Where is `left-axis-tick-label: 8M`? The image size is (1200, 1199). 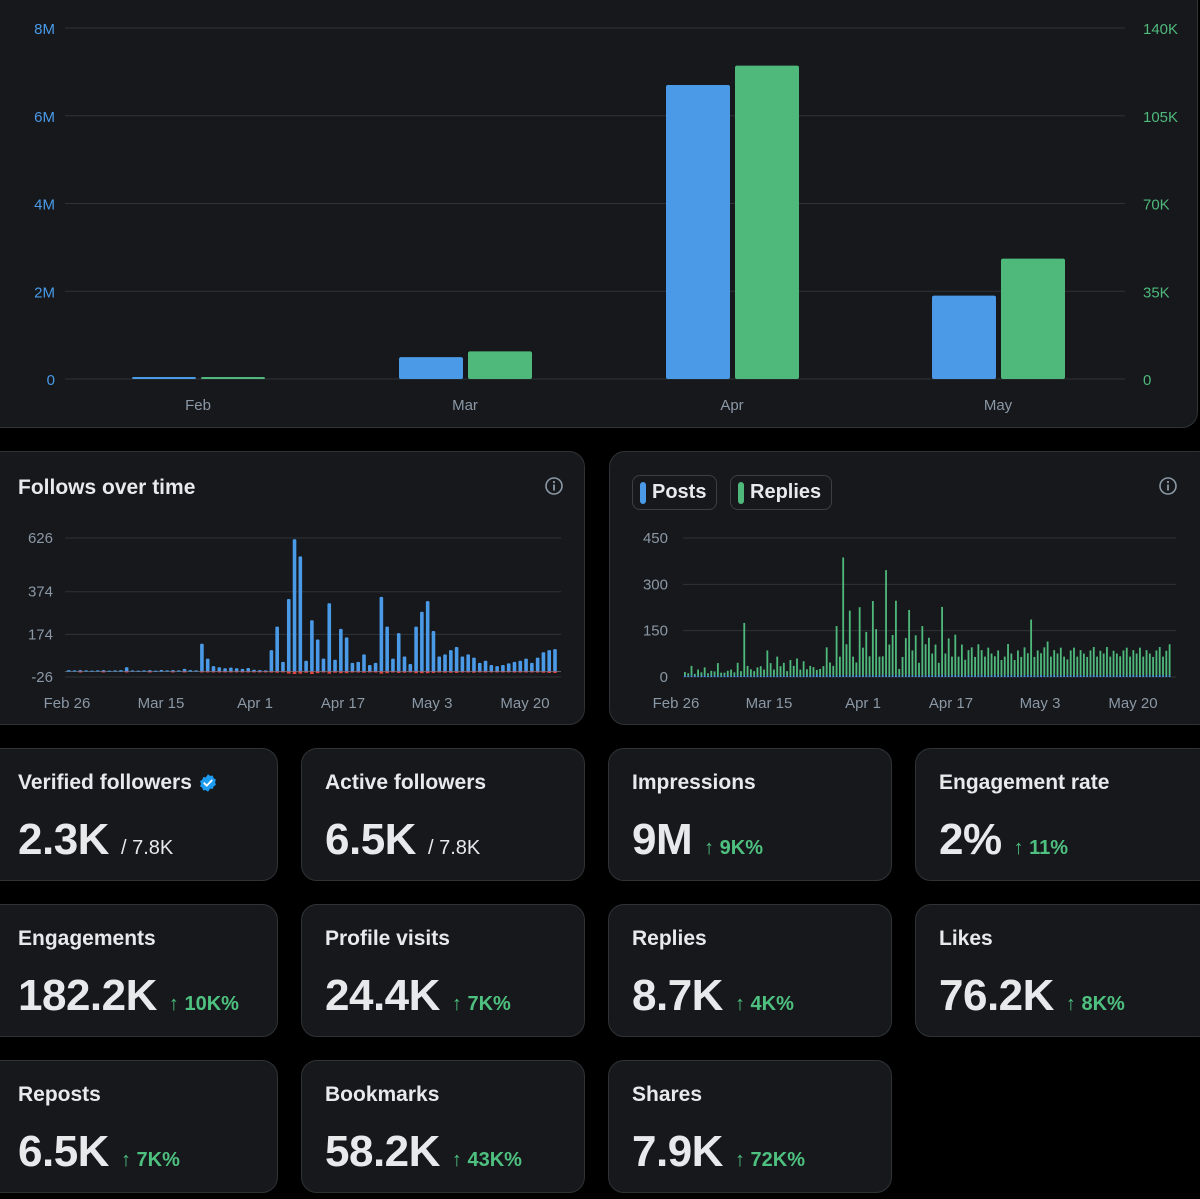 left-axis-tick-label: 8M is located at coordinates (44, 29).